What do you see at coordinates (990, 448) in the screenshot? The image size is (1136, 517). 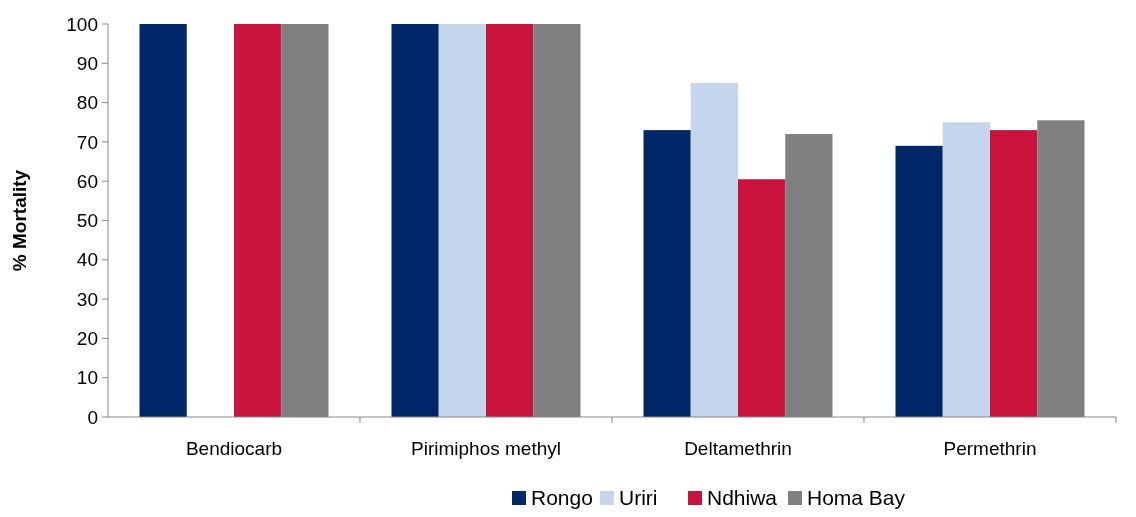 I see `x-tick-label: Permethrin` at bounding box center [990, 448].